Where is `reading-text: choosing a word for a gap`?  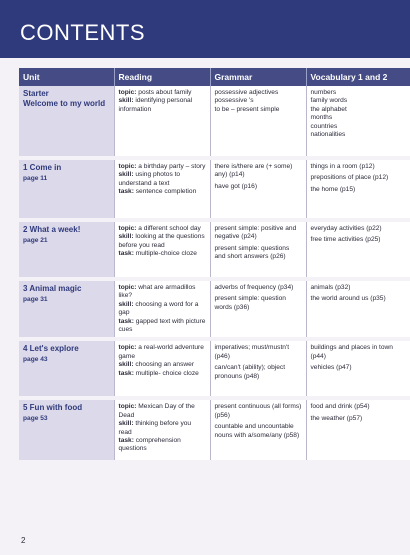
reading-text: choosing a word for a gap is located at coordinates (158, 308).